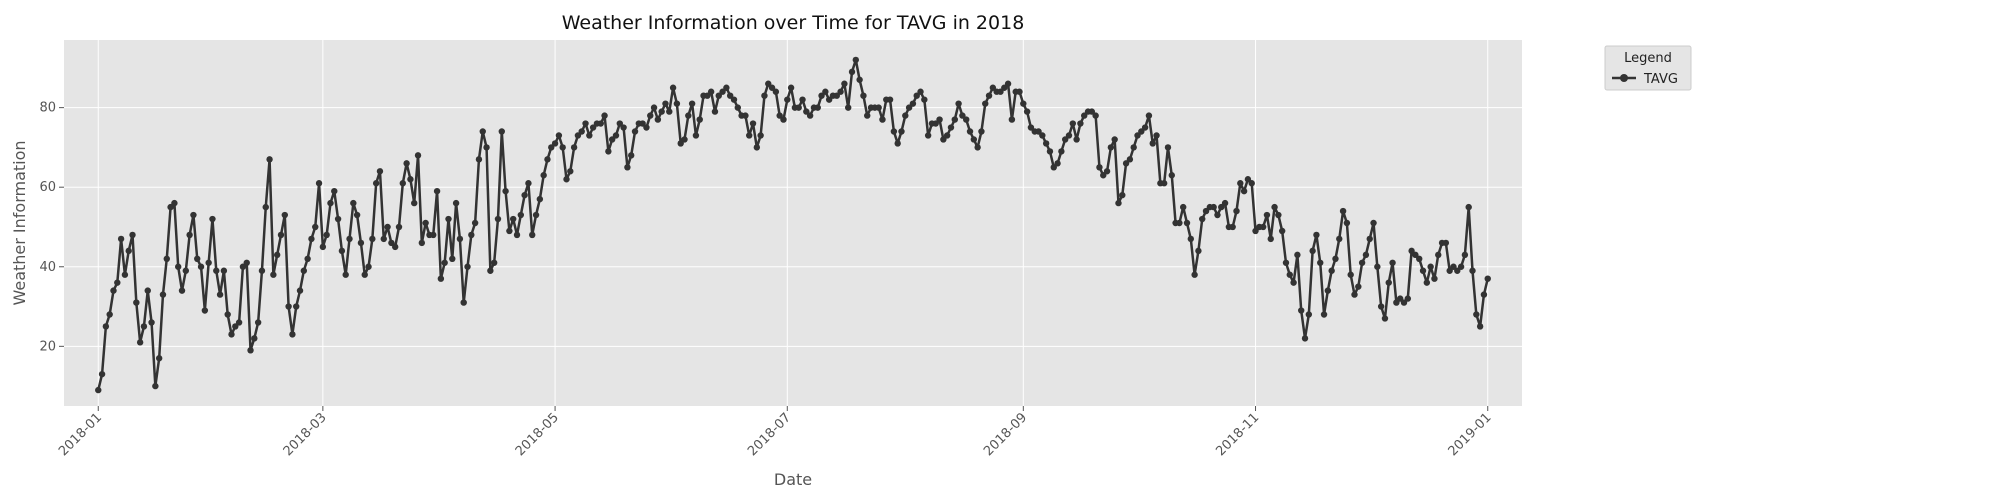 This screenshot has height=500, width=2000. I want to click on y-tick-label: 80, so click(47, 108).